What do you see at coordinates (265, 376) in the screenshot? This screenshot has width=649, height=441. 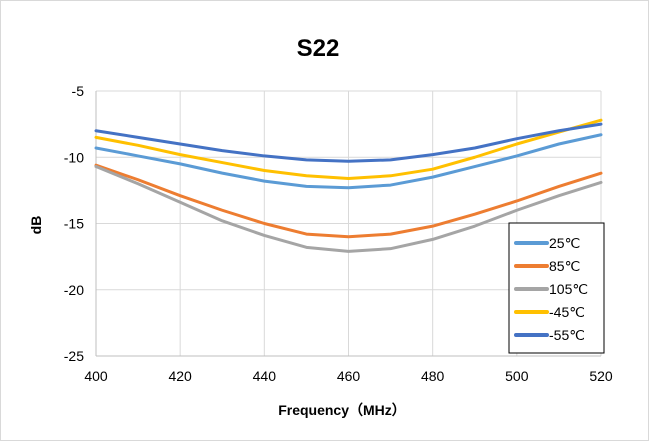 I see `x-tick-label-2: 440` at bounding box center [265, 376].